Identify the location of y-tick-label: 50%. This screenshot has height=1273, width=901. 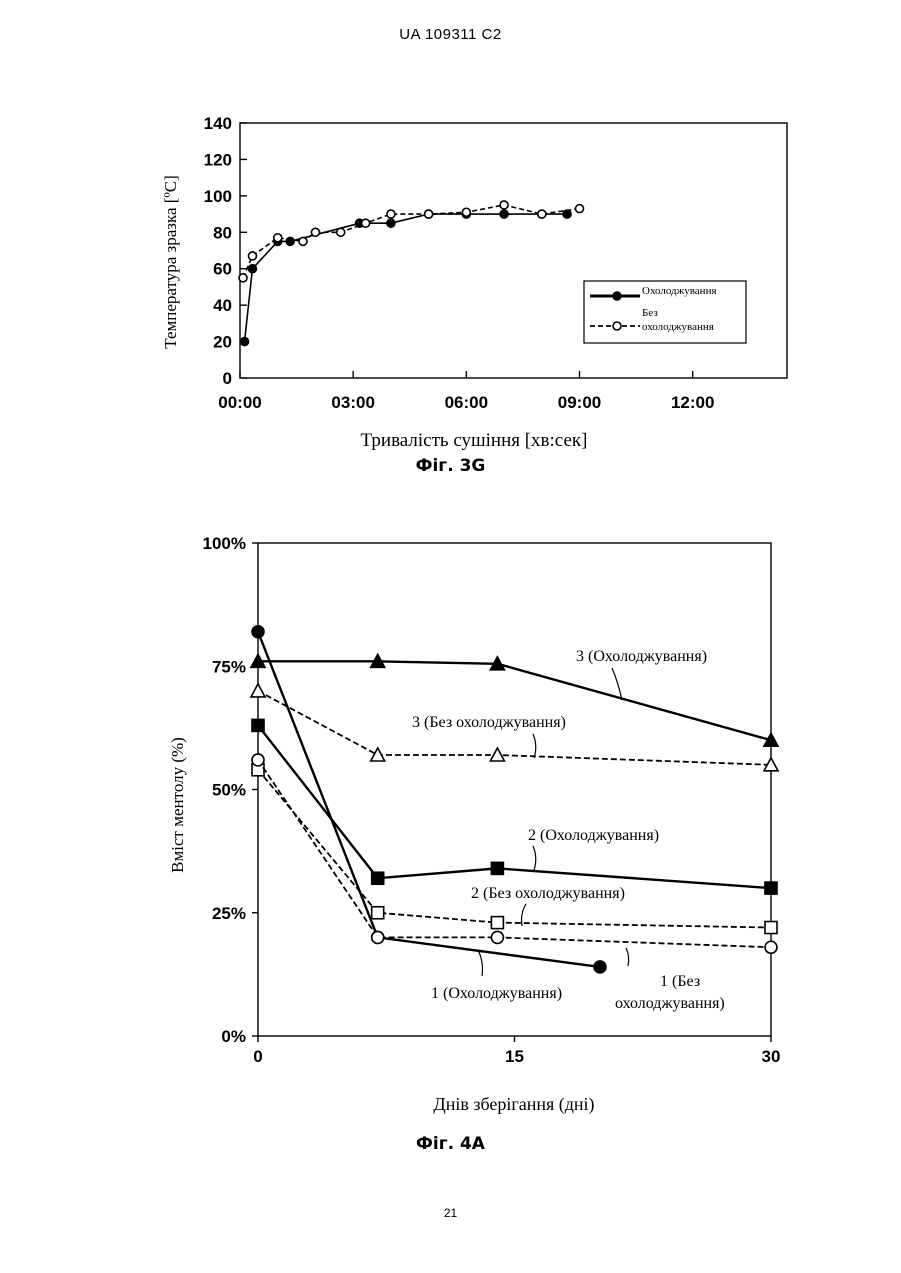
(229, 790).